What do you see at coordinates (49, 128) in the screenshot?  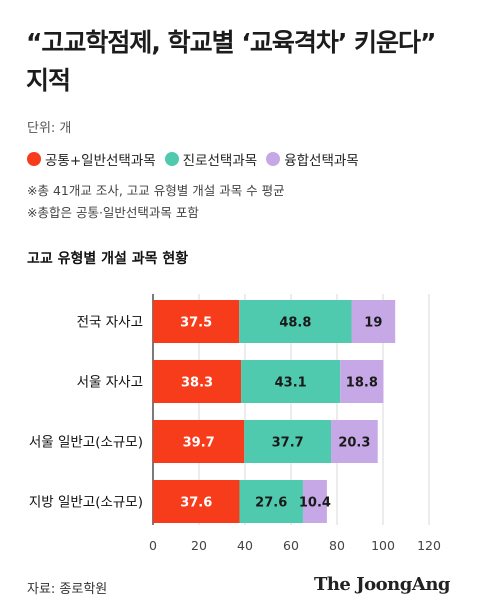 I see `unit-label: 단위: 개` at bounding box center [49, 128].